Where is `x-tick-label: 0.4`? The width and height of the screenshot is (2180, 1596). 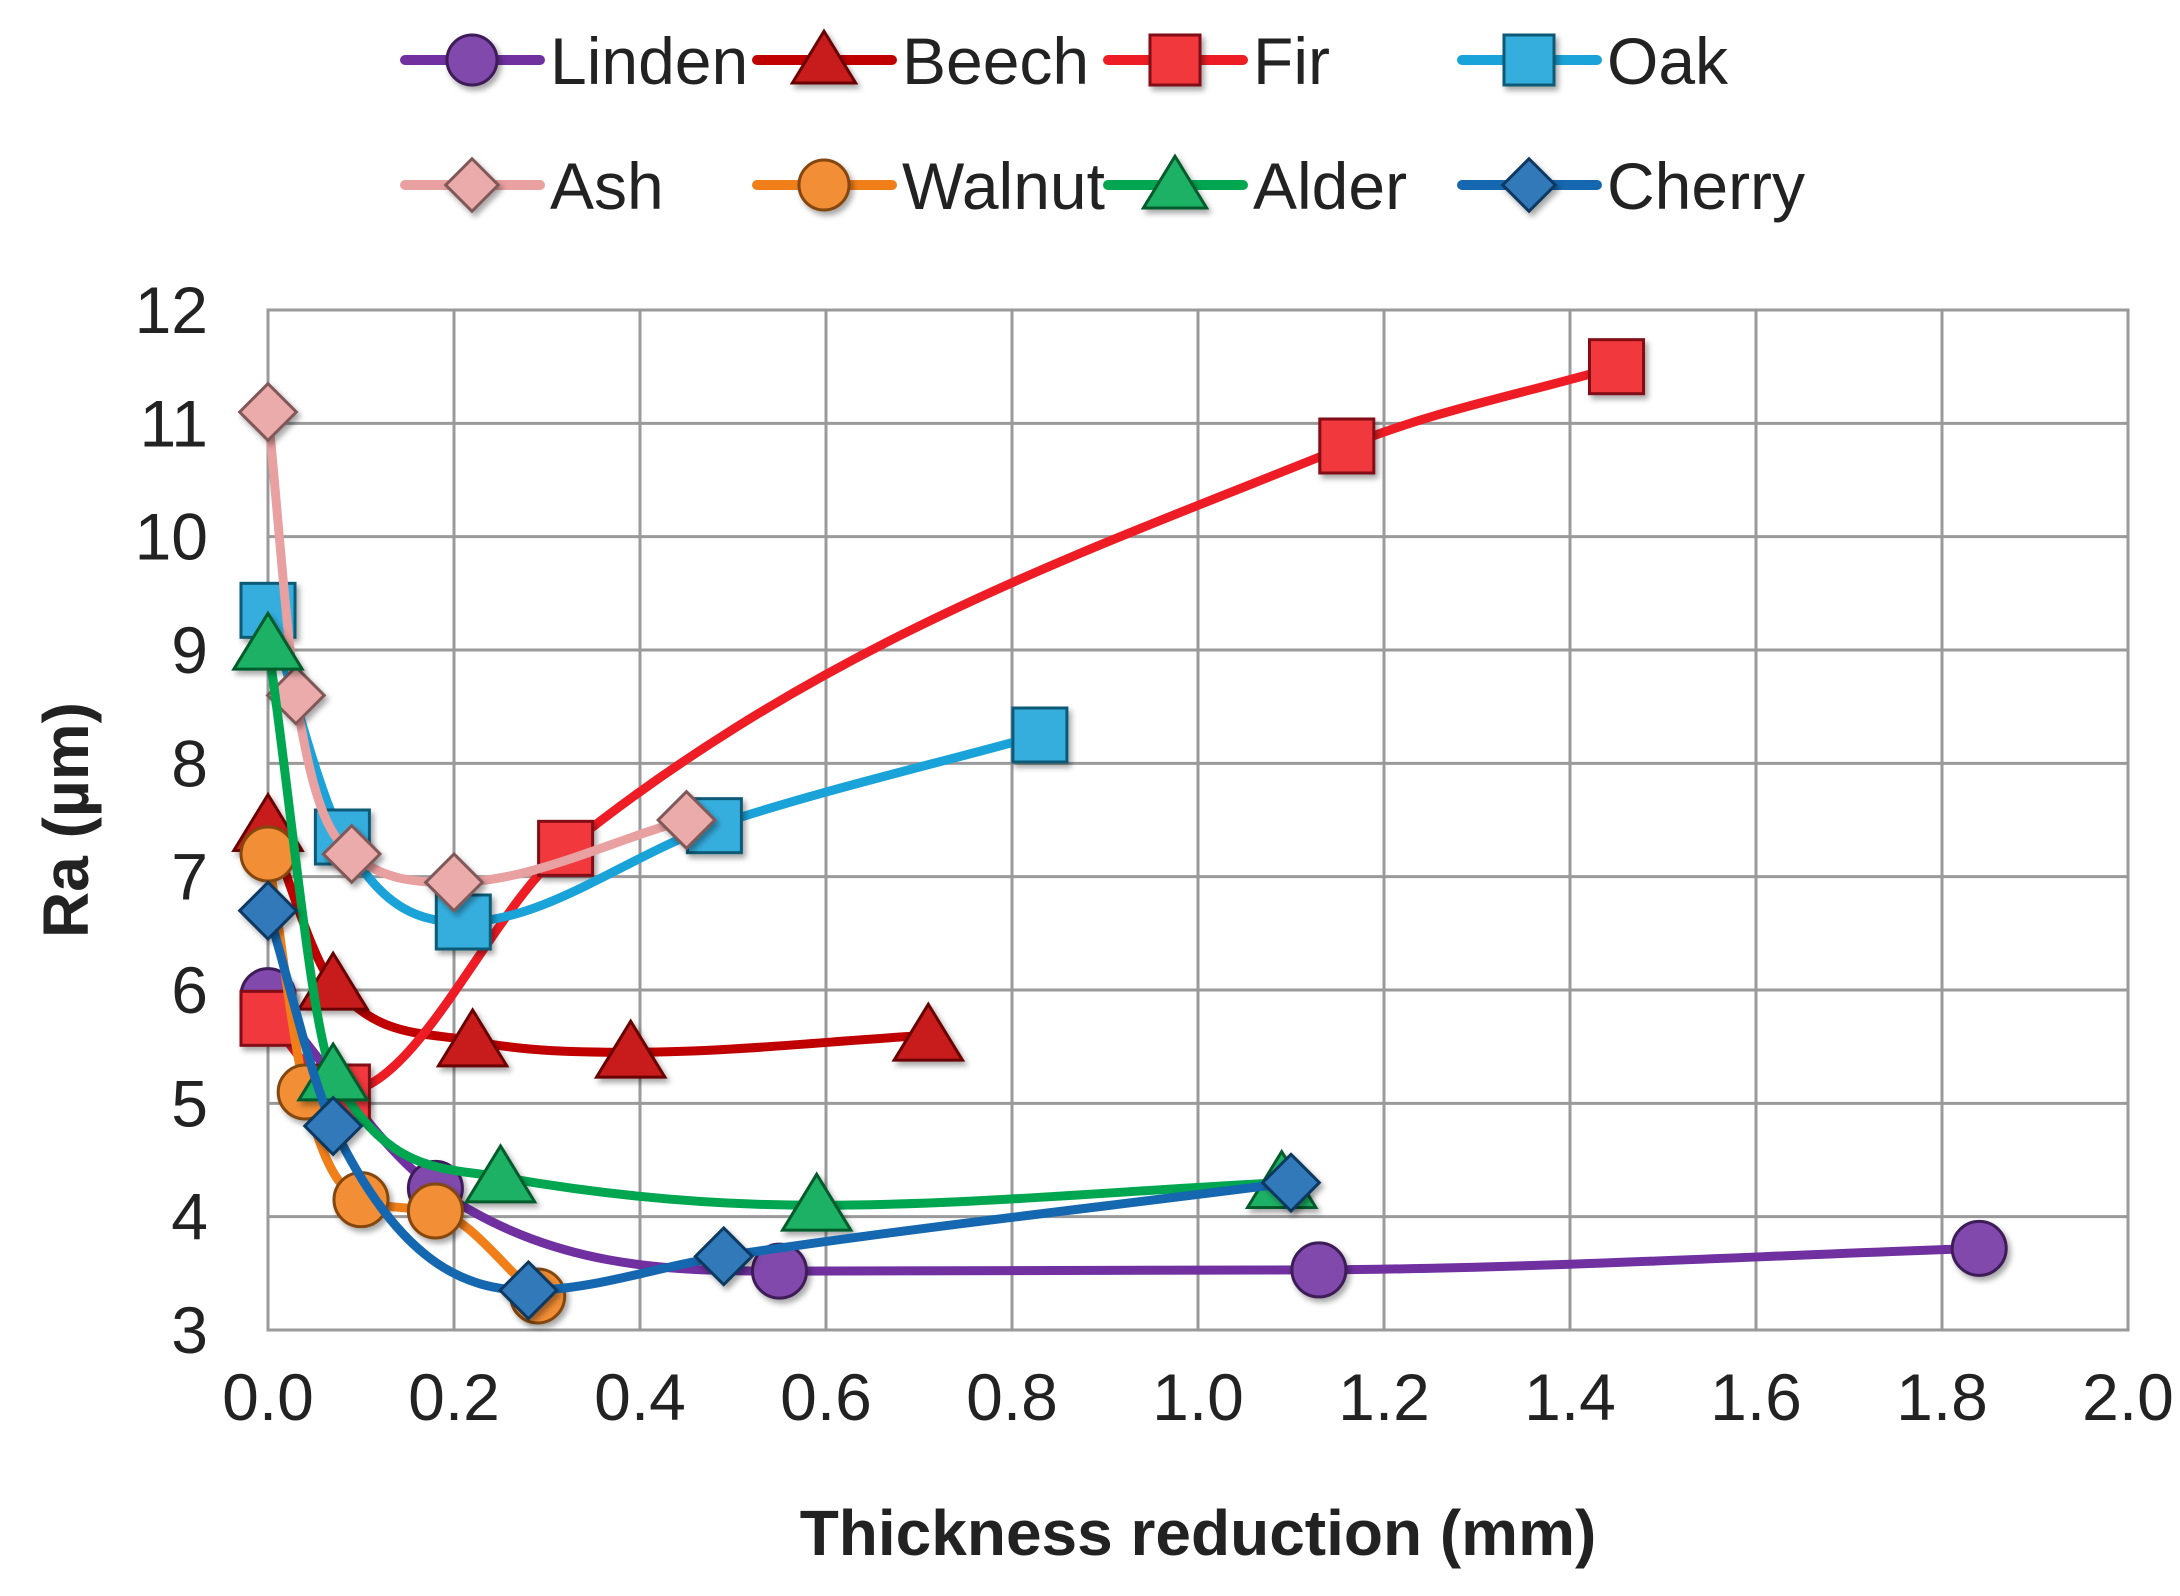
x-tick-label: 0.4 is located at coordinates (640, 1397).